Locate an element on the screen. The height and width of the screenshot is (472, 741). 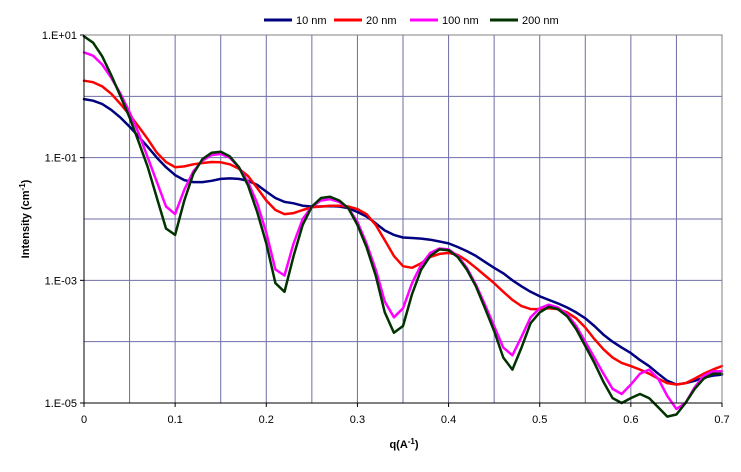
x-axis-title-superscript: -1 is located at coordinates (412, 441).